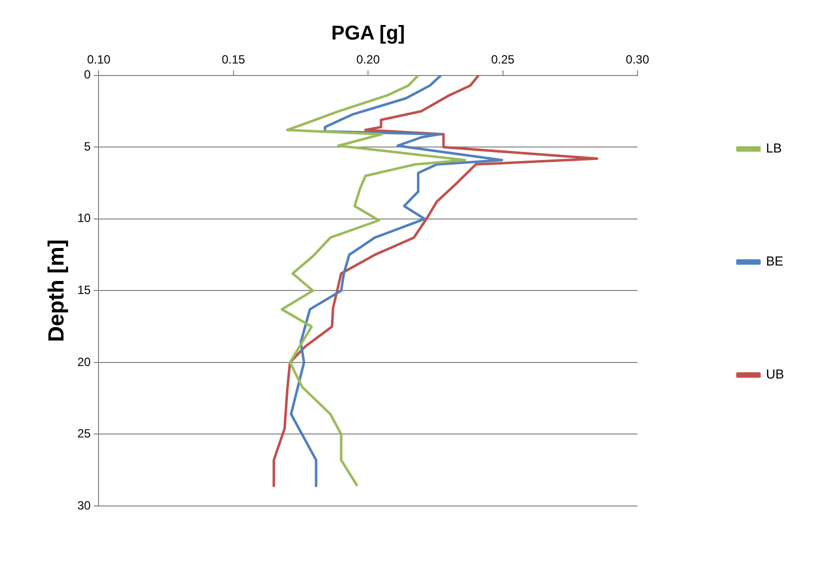 This screenshot has width=819, height=561. What do you see at coordinates (503, 59) in the screenshot?
I see `x-tick-label: 0.25` at bounding box center [503, 59].